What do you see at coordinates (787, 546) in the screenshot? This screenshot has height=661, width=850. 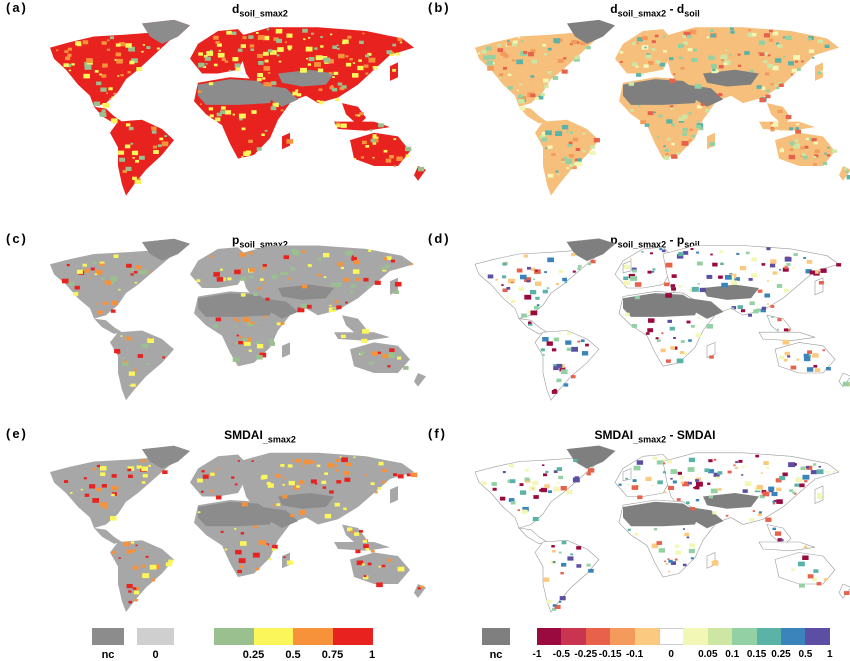 I see `landmass-indonesia` at bounding box center [787, 546].